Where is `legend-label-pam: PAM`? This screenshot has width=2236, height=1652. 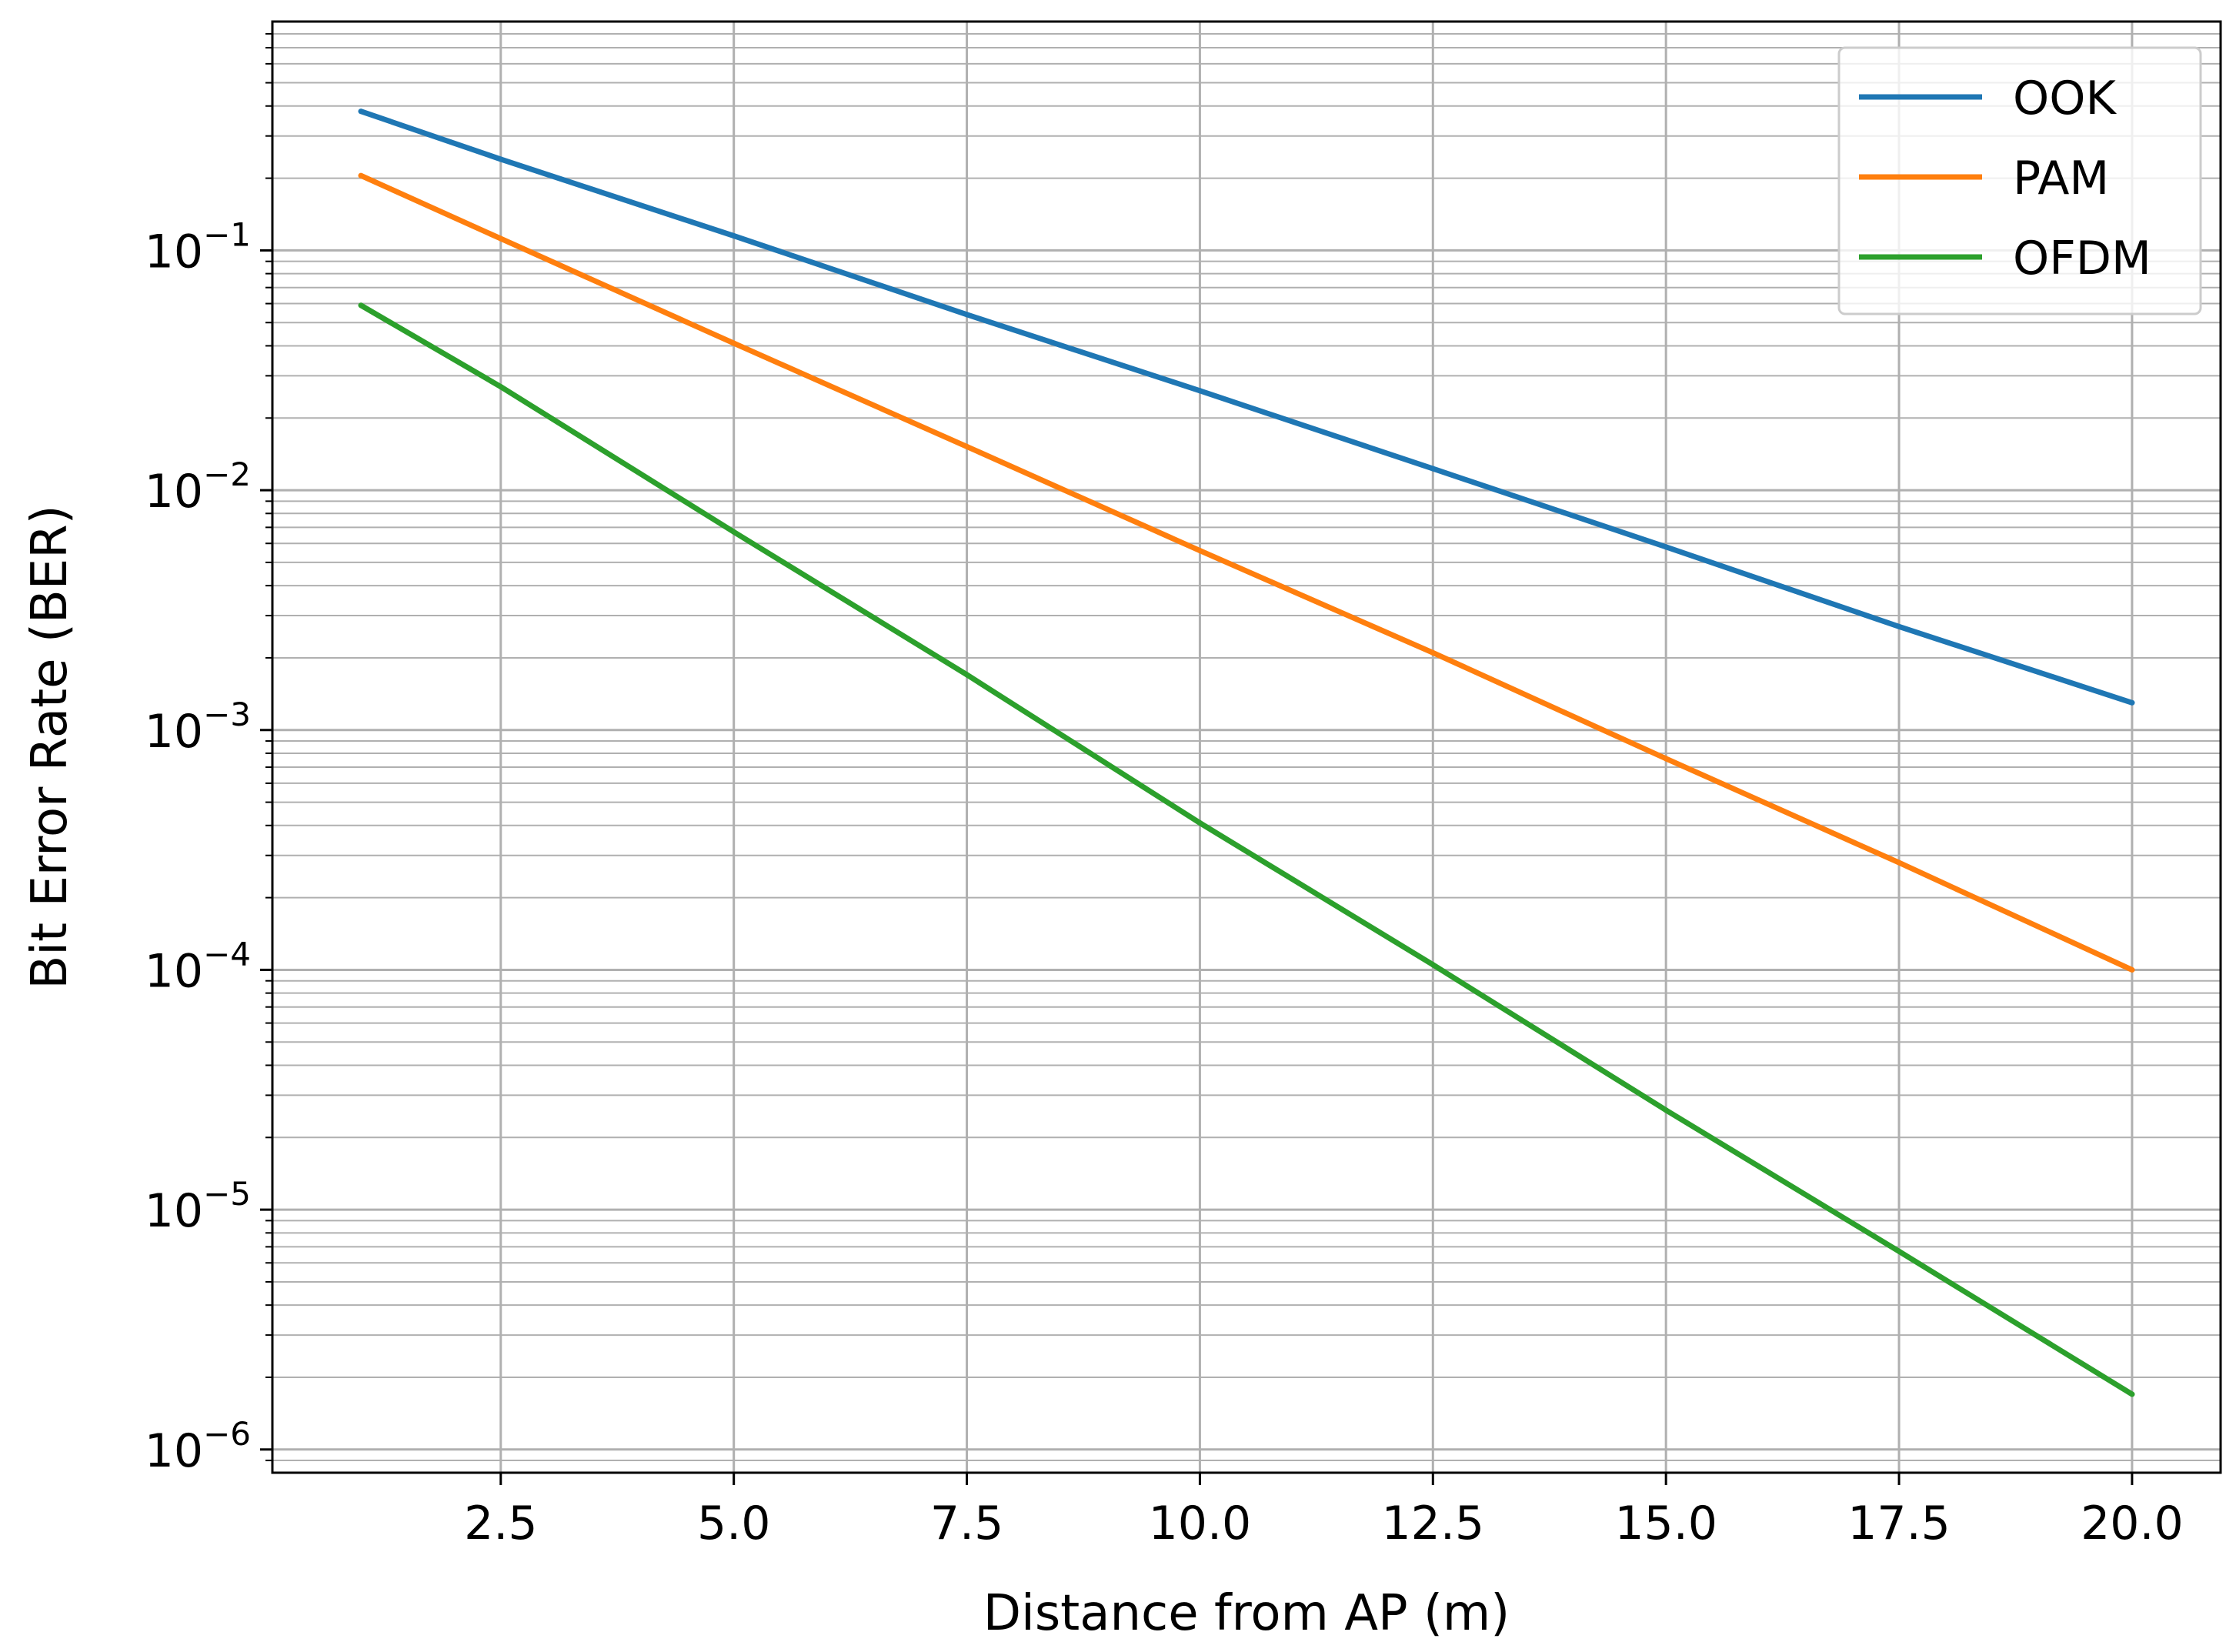
legend-label-pam: PAM is located at coordinates (2061, 178).